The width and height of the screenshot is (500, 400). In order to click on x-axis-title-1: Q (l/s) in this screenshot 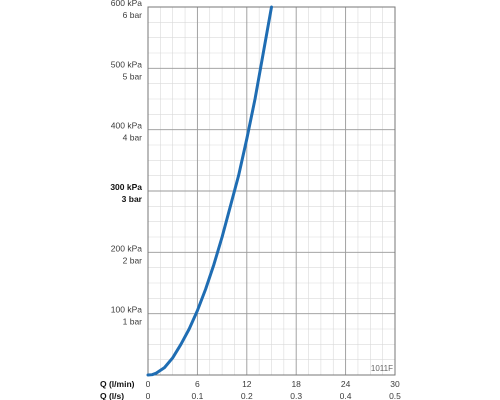, I will do `click(112, 395)`.